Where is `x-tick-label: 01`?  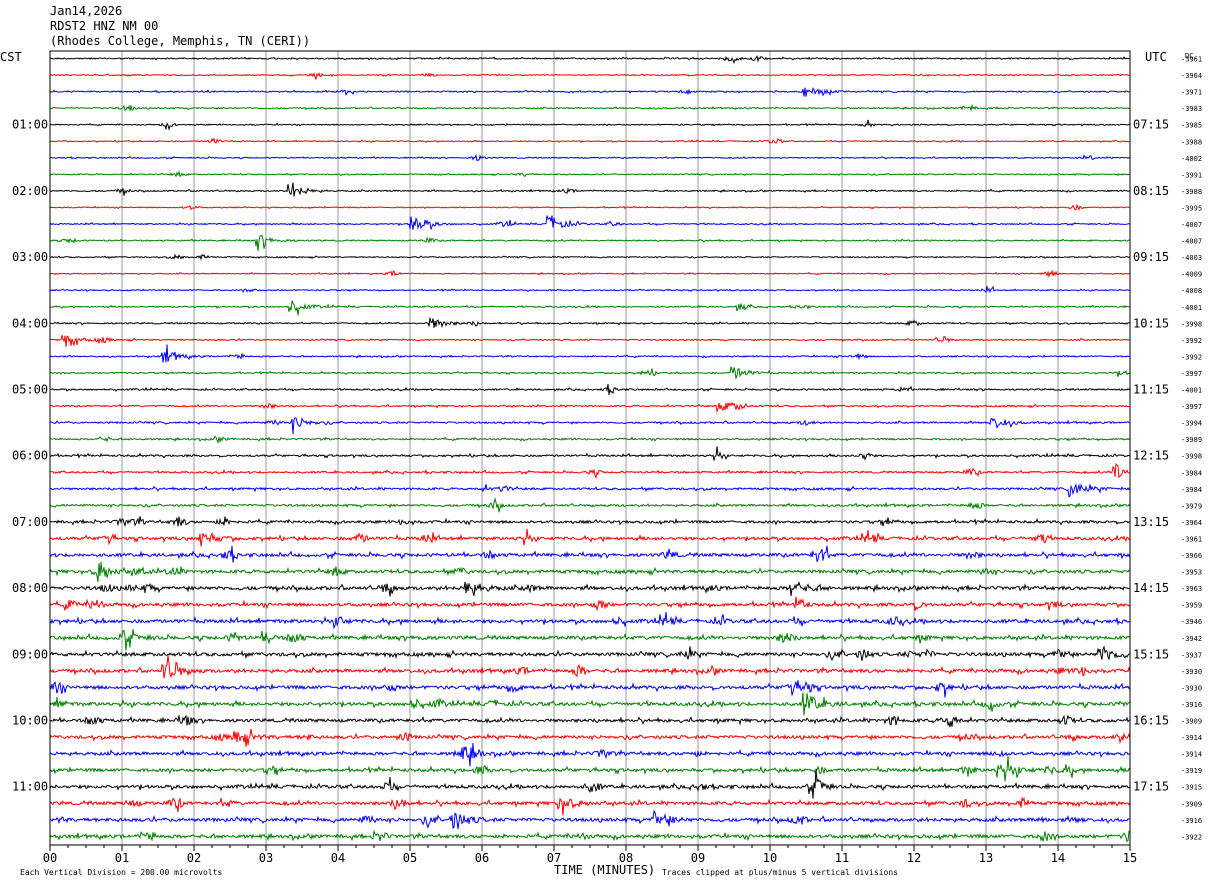
x-tick-label: 01 is located at coordinates (122, 858).